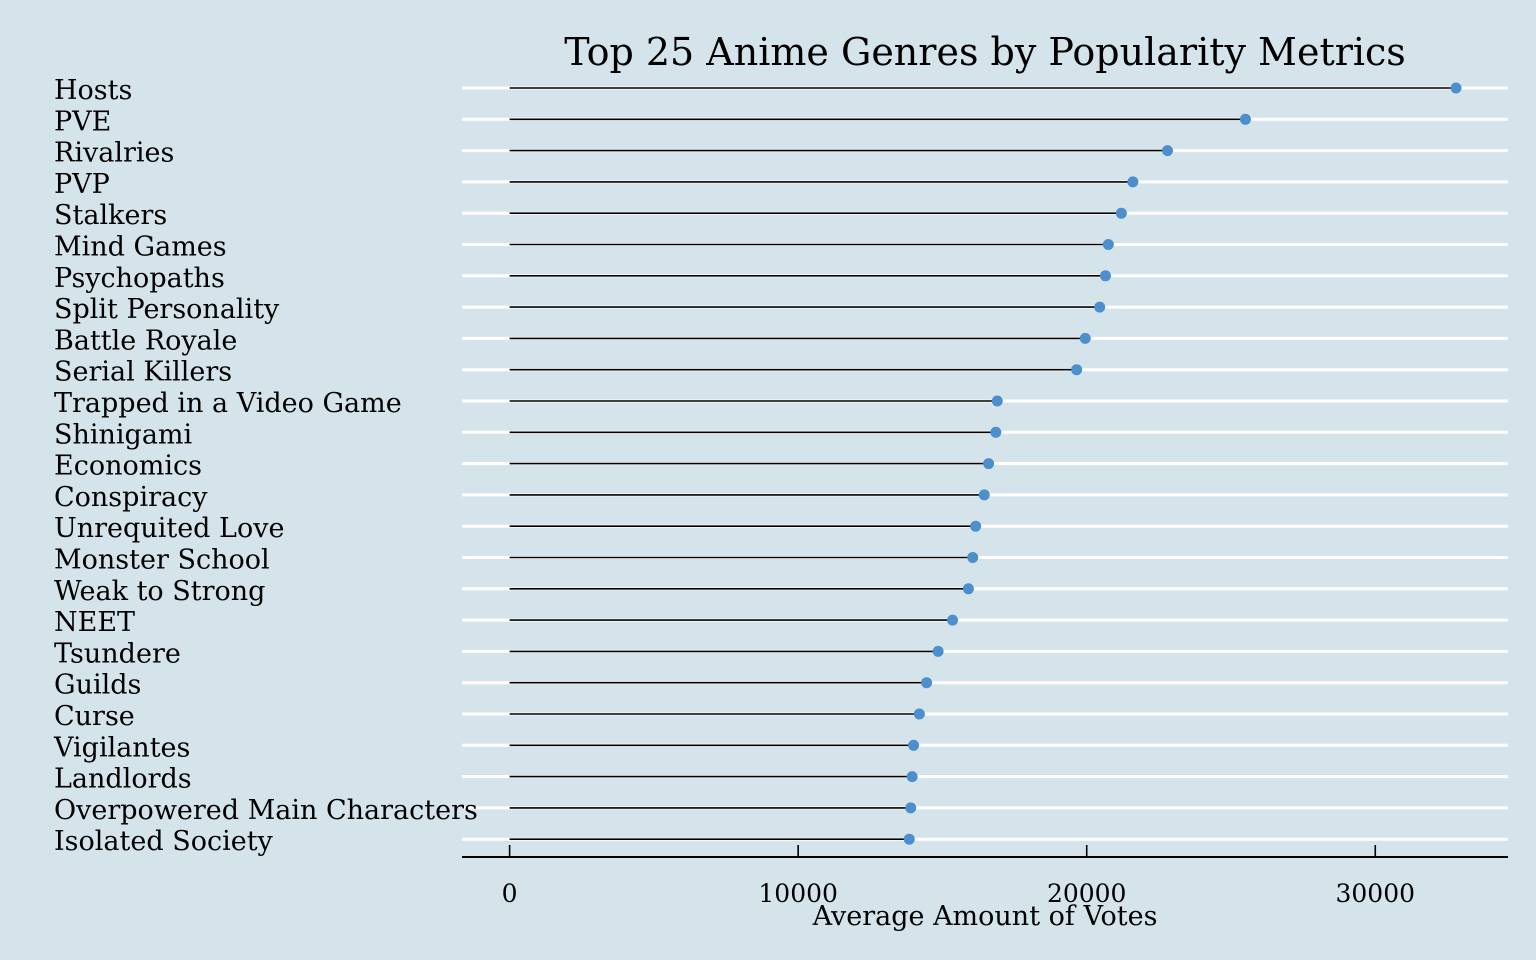 This screenshot has height=960, width=1536. Describe the element at coordinates (140, 247) in the screenshot. I see `category-label: Mind Games` at that location.